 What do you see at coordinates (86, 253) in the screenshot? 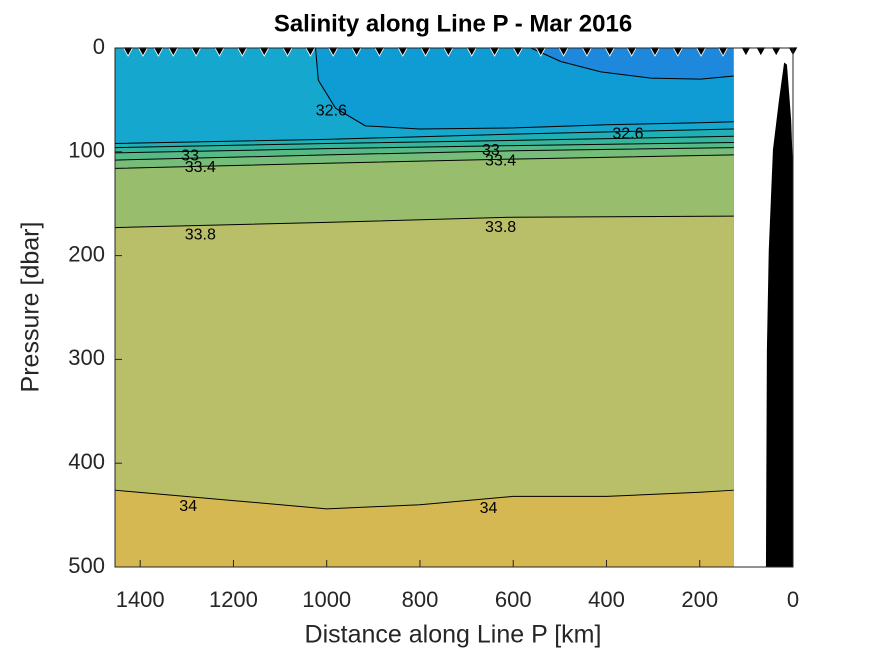
I see `y-tick-label: 200` at bounding box center [86, 253].